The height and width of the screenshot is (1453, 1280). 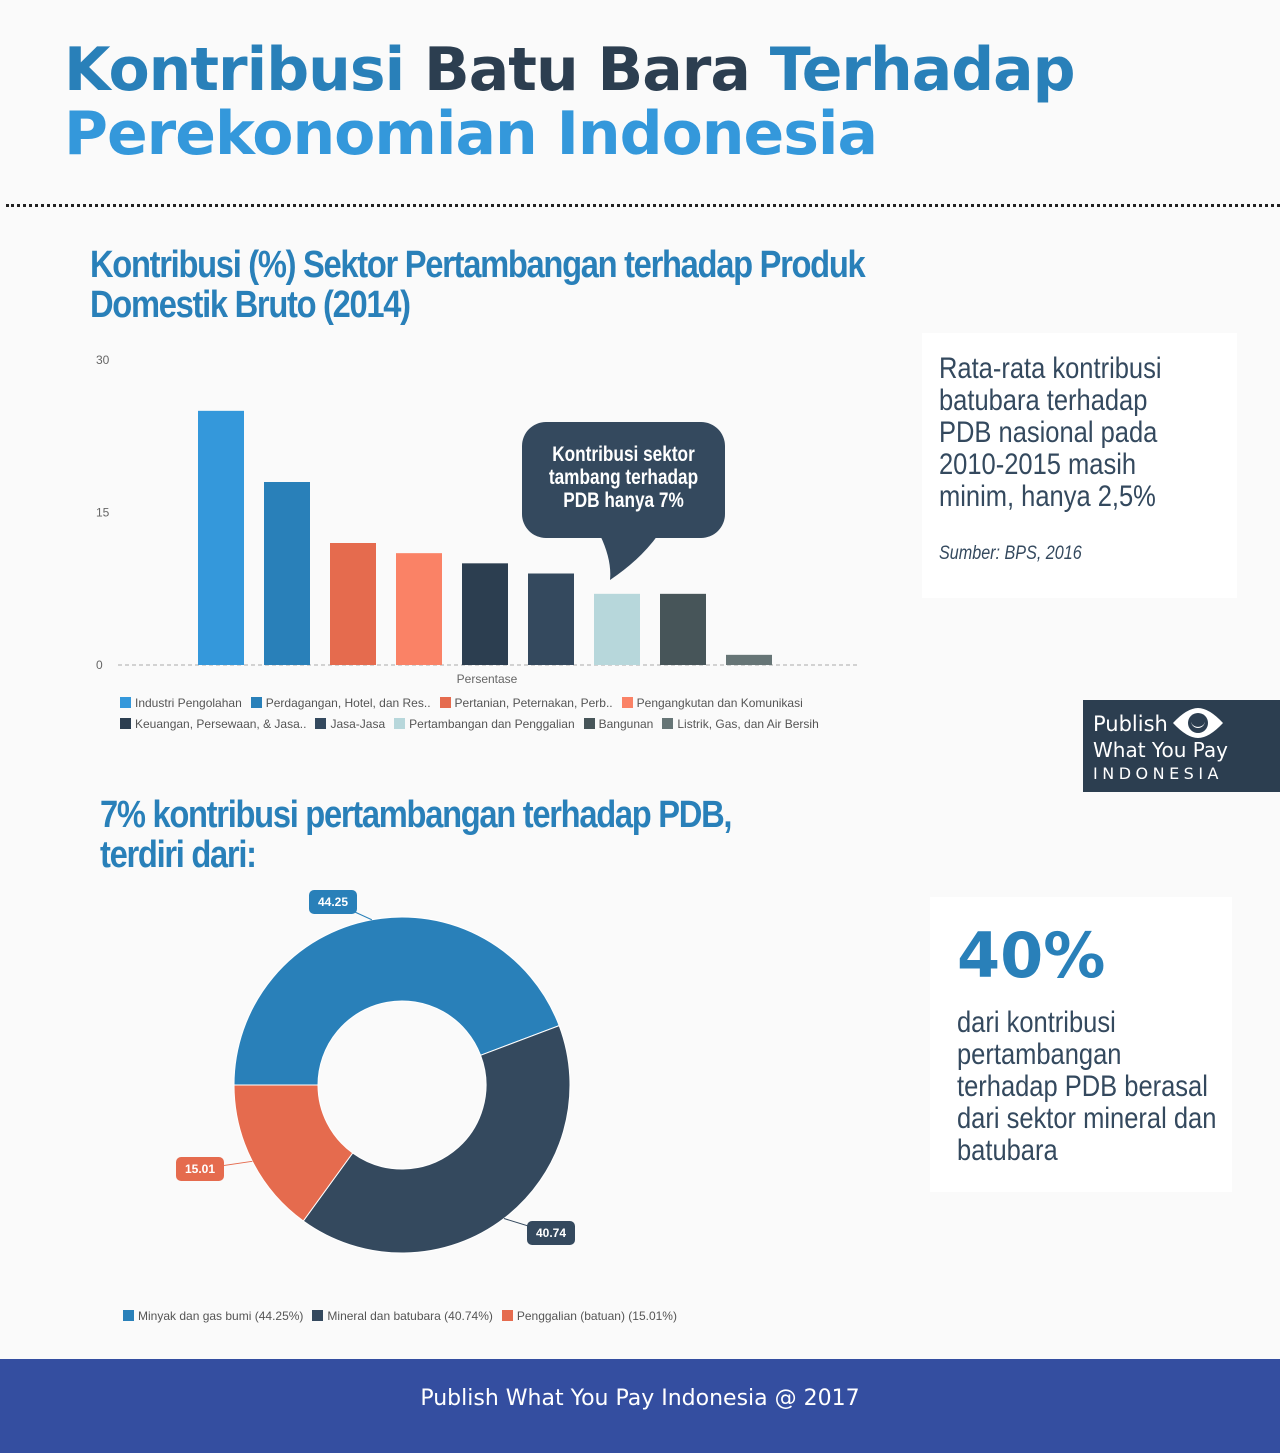 I want to click on data-label: 44.25, so click(x=333, y=902).